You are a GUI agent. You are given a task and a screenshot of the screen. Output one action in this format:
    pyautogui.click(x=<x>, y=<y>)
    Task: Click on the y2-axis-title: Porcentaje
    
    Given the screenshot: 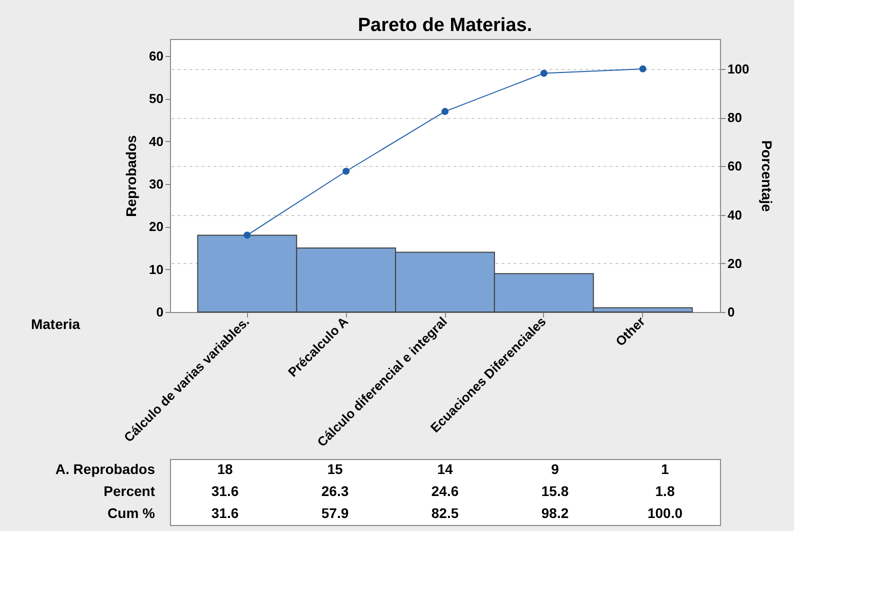 What is the action you would take?
    pyautogui.click(x=767, y=176)
    